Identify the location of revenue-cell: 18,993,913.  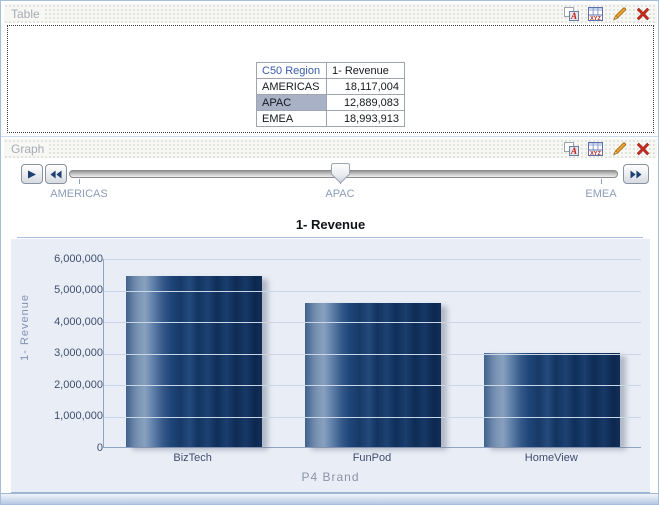
(365, 118).